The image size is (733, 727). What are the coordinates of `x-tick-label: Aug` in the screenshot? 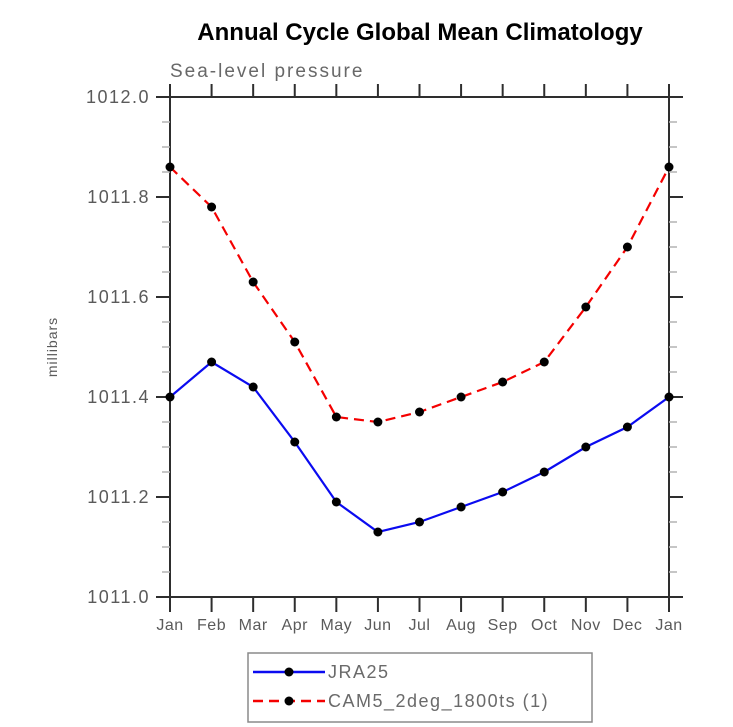 It's located at (461, 625).